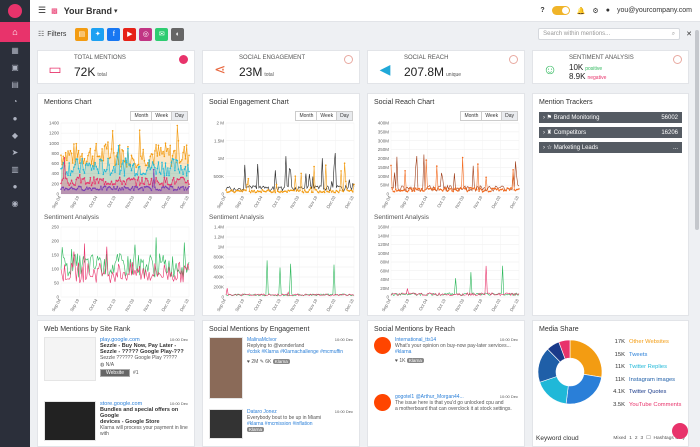 The width and height of the screenshot is (700, 447). I want to click on legend-row: 15K Tweets, so click(645, 355).